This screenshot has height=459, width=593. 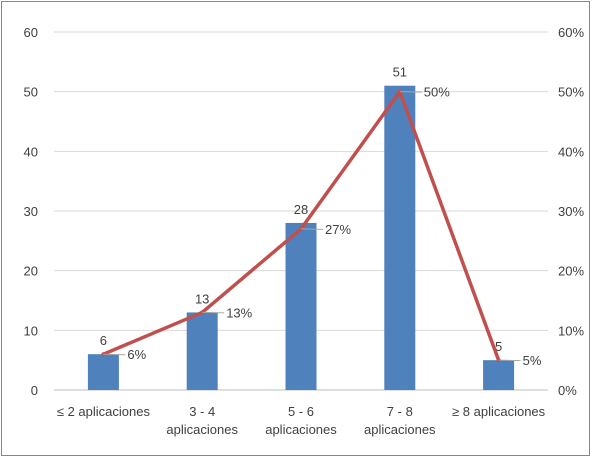 What do you see at coordinates (34, 390) in the screenshot?
I see `y-left-tick-label: 0` at bounding box center [34, 390].